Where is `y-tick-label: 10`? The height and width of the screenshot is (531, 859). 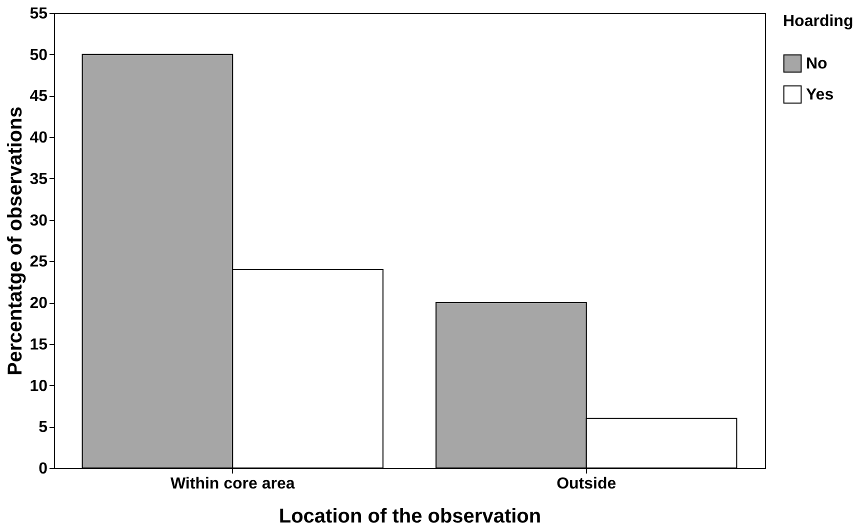
y-tick-label: 10 is located at coordinates (39, 386).